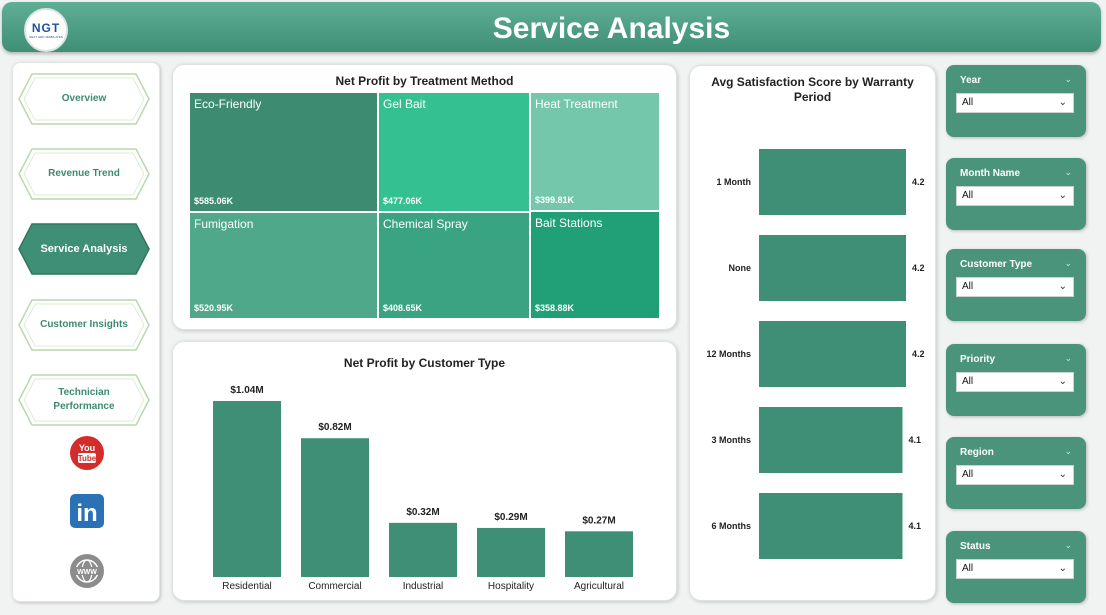 Image resolution: width=1106 pixels, height=615 pixels. Describe the element at coordinates (740, 268) in the screenshot. I see `category-tick-label: None` at that location.